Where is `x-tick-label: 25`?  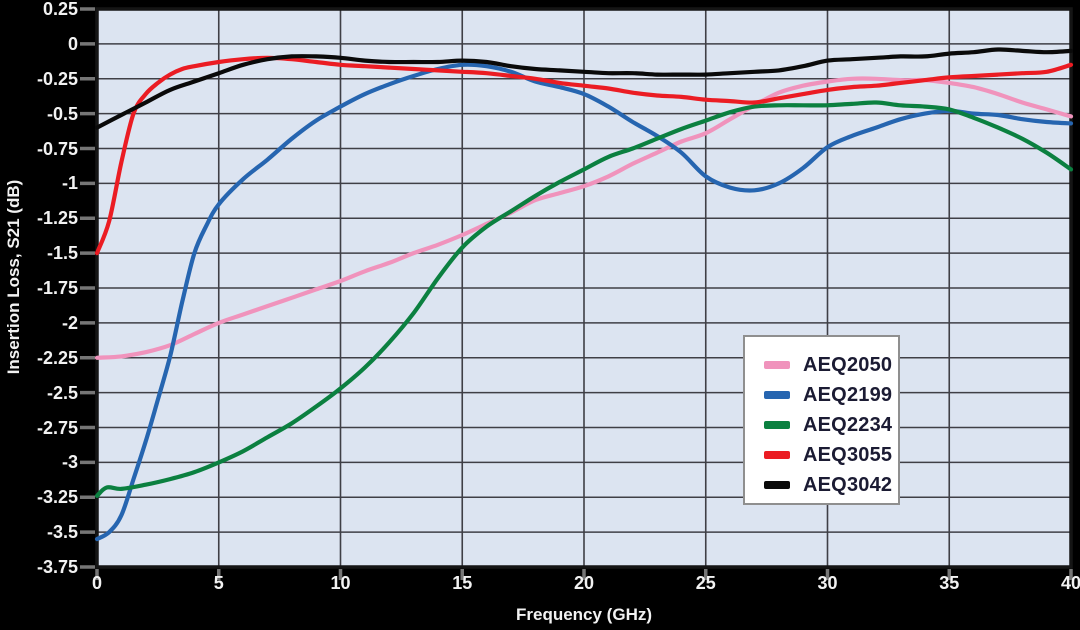 x-tick-label: 25 is located at coordinates (705, 583).